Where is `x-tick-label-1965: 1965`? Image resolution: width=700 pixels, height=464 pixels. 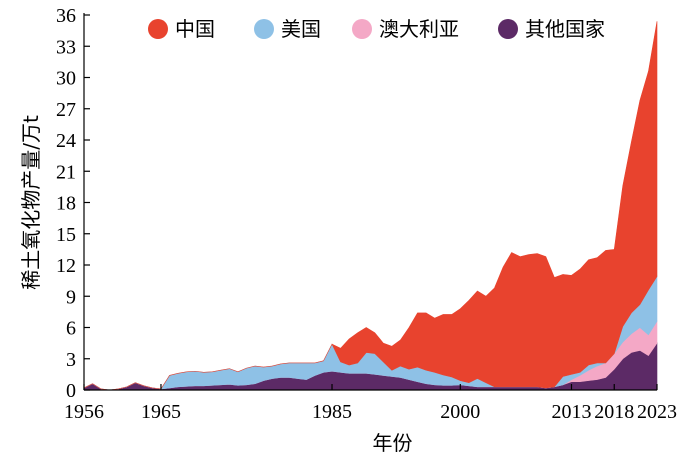 x-tick-label-1965: 1965 is located at coordinates (161, 412).